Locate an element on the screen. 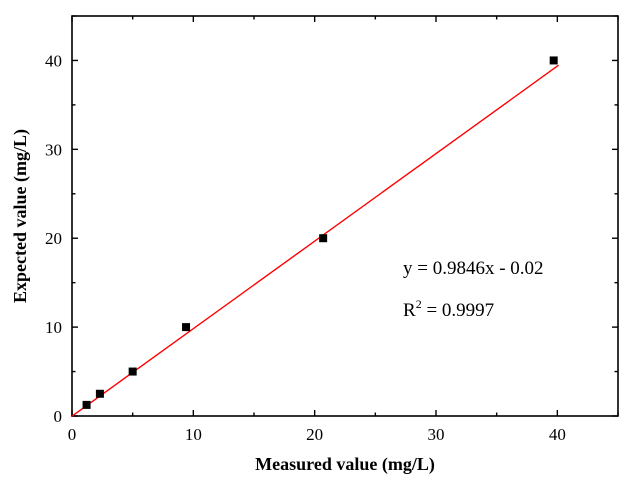 This screenshot has height=483, width=631. r-squared-value: = 0.9997 is located at coordinates (458, 310).